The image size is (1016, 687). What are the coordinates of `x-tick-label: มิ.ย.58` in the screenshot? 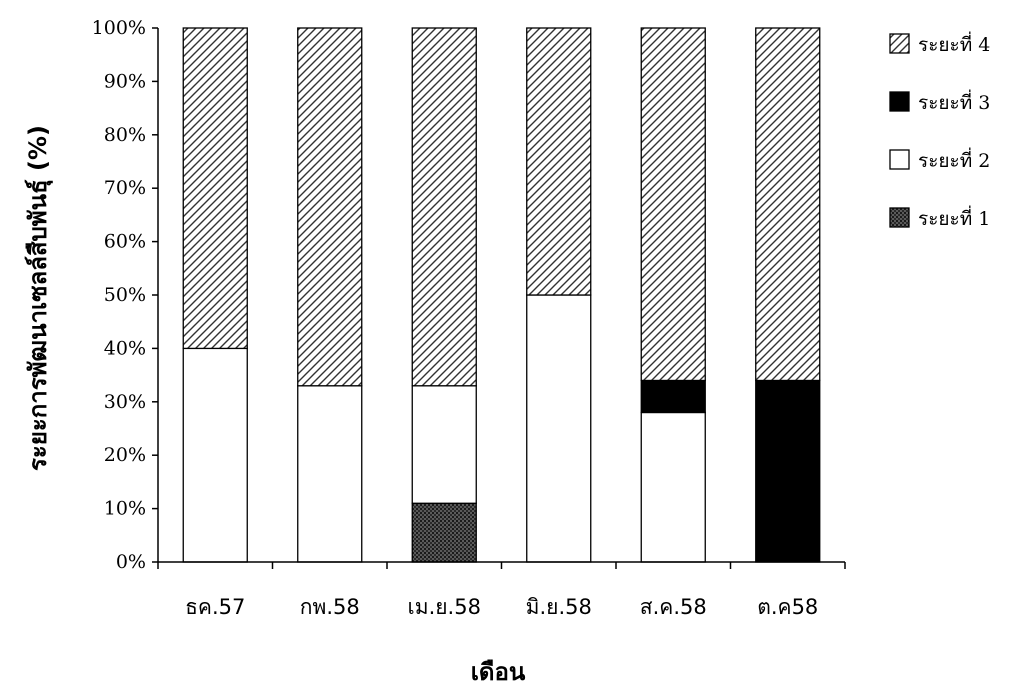 It's located at (559, 607).